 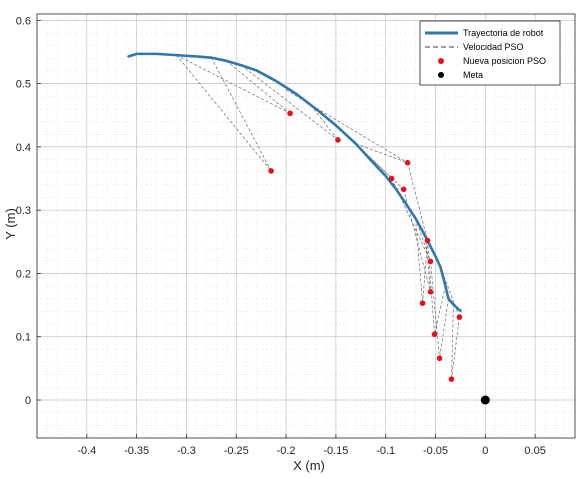 I want to click on x-tick-label: 0, so click(x=485, y=451).